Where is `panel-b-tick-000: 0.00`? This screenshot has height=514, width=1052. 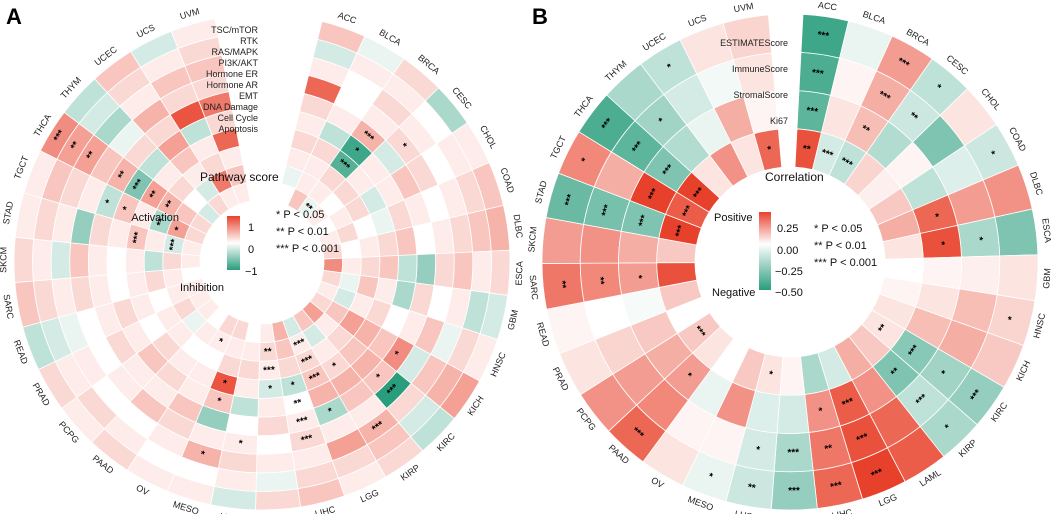 panel-b-tick-000: 0.00 is located at coordinates (787, 251).